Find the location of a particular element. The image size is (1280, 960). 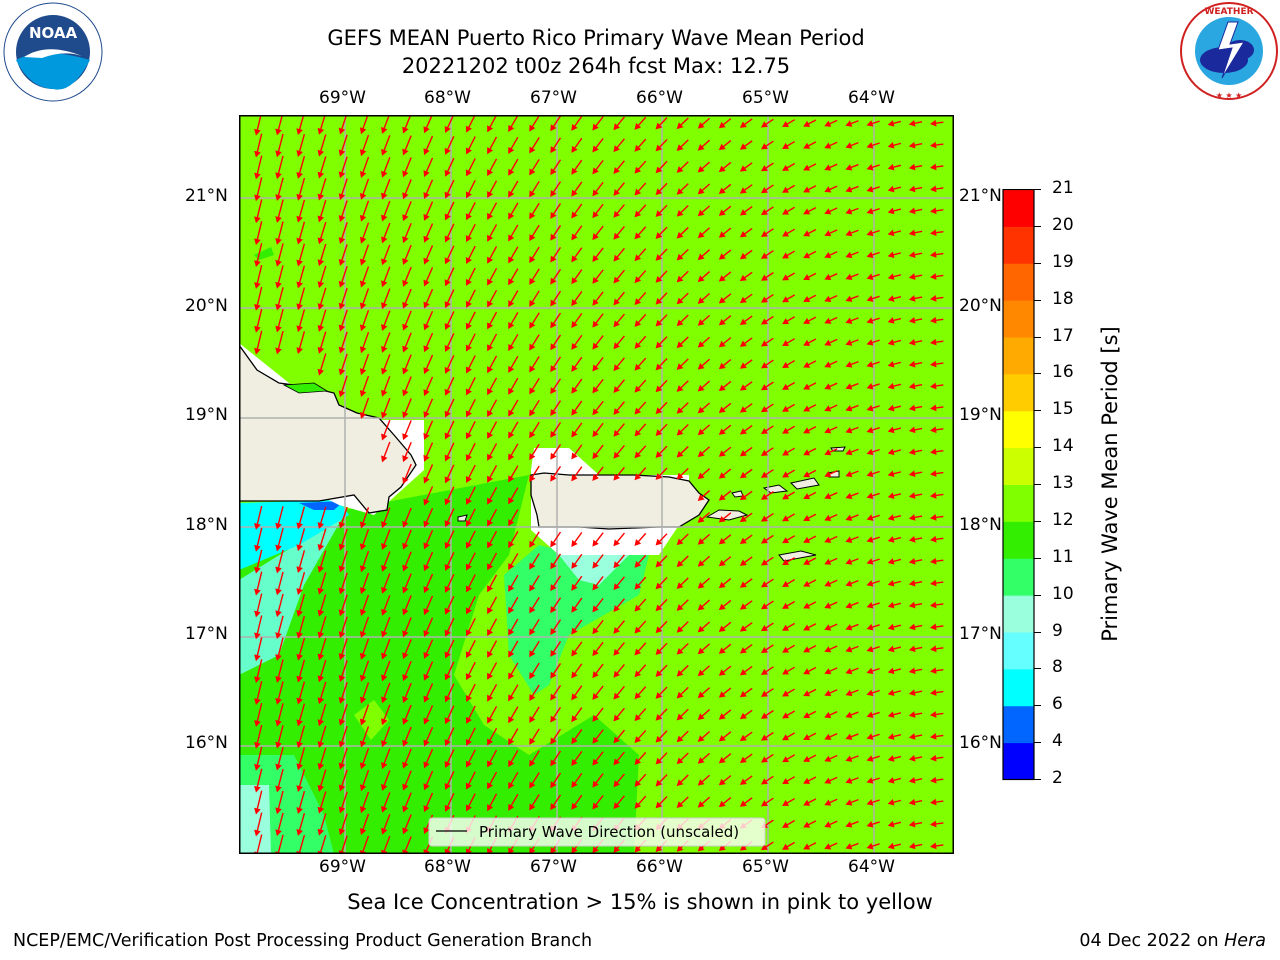

colorbar-tick-label: 18 is located at coordinates (1063, 298).